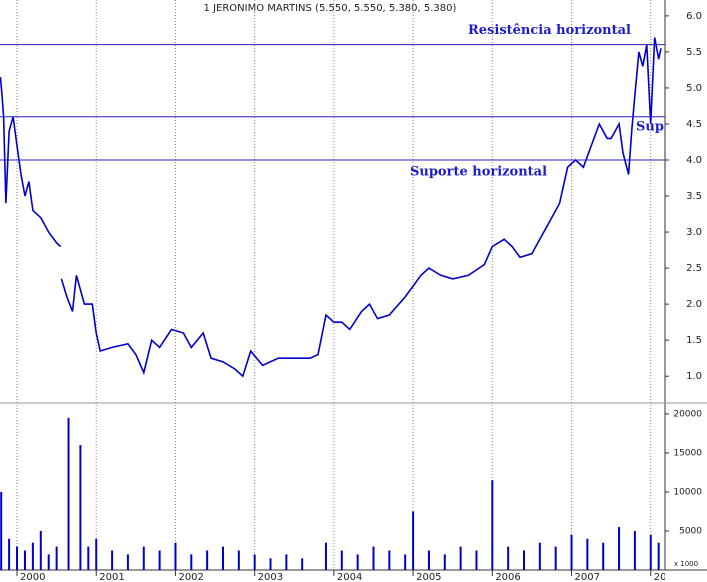 This screenshot has width=707, height=582. I want to click on x-tick-label: 2003, so click(270, 577).